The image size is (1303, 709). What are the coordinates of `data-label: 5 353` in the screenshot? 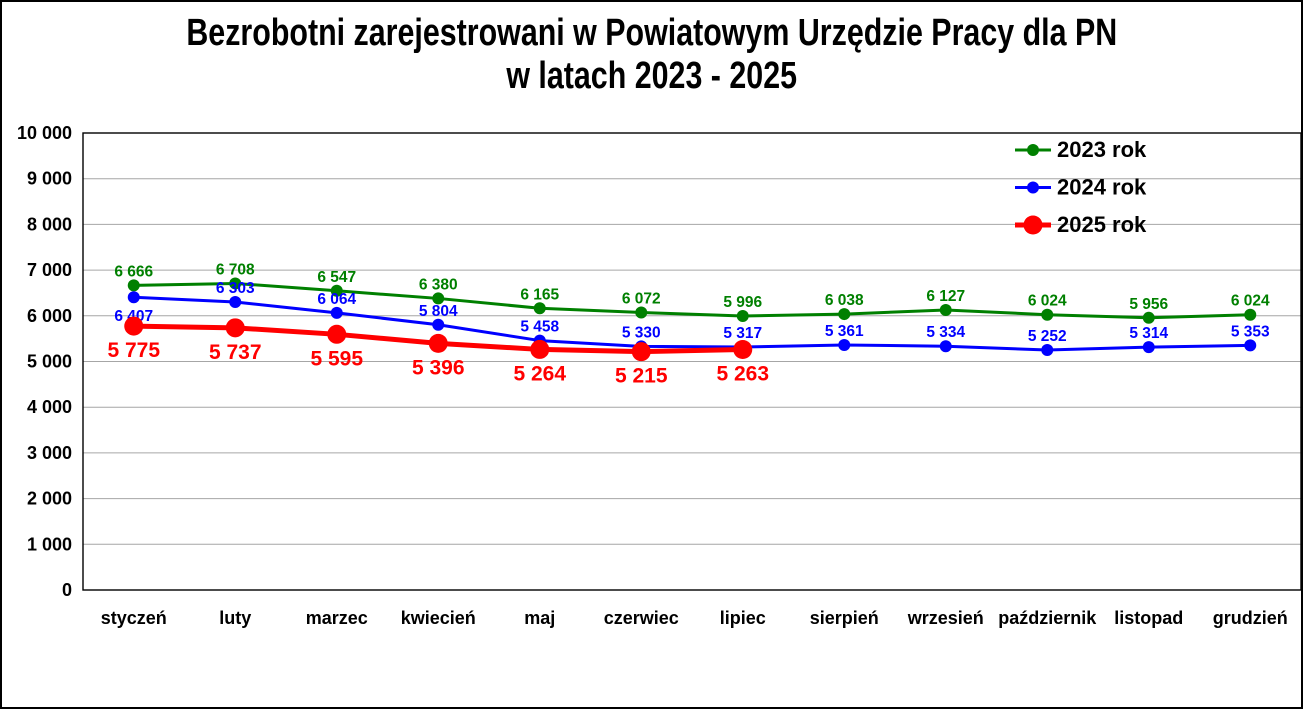 It's located at (1250, 331).